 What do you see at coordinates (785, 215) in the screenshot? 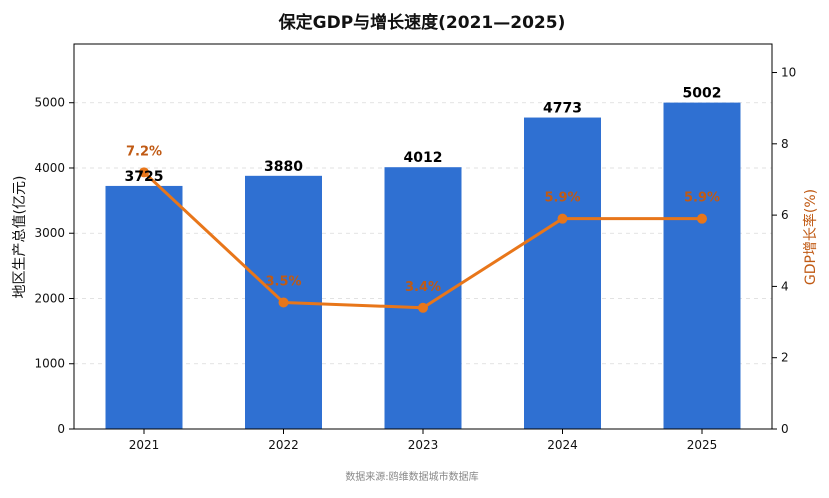
I see `right-axis-tick-label: 6` at bounding box center [785, 215].